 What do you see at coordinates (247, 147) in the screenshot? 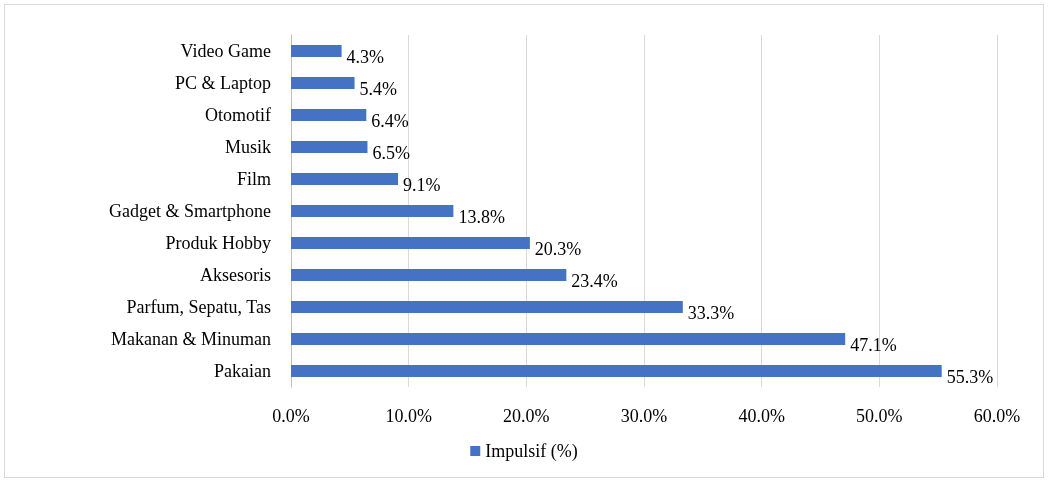
I see `y-tick-label: Musik` at bounding box center [247, 147].